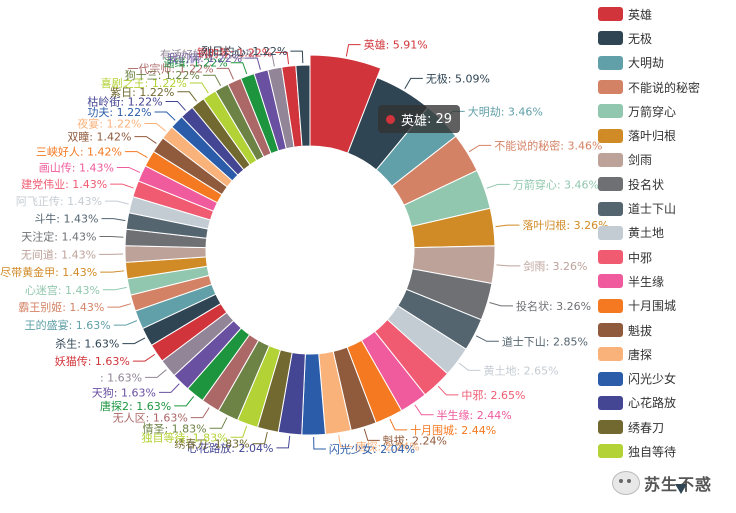 The width and height of the screenshot is (736, 513). I want to click on legend-item: 独自等待, so click(666, 451).